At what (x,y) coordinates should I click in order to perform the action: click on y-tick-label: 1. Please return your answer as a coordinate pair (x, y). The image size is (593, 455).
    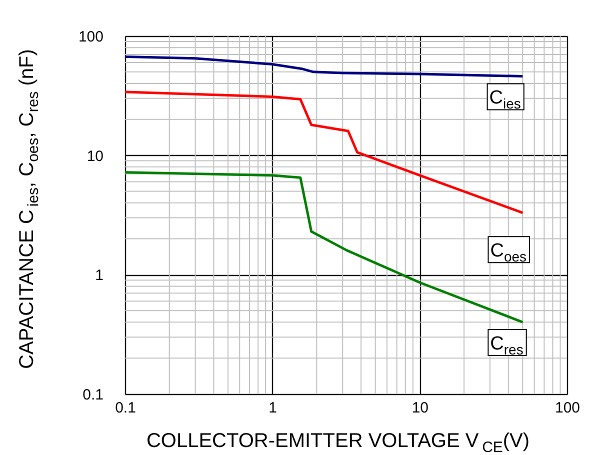
    Looking at the image, I should click on (99, 275).